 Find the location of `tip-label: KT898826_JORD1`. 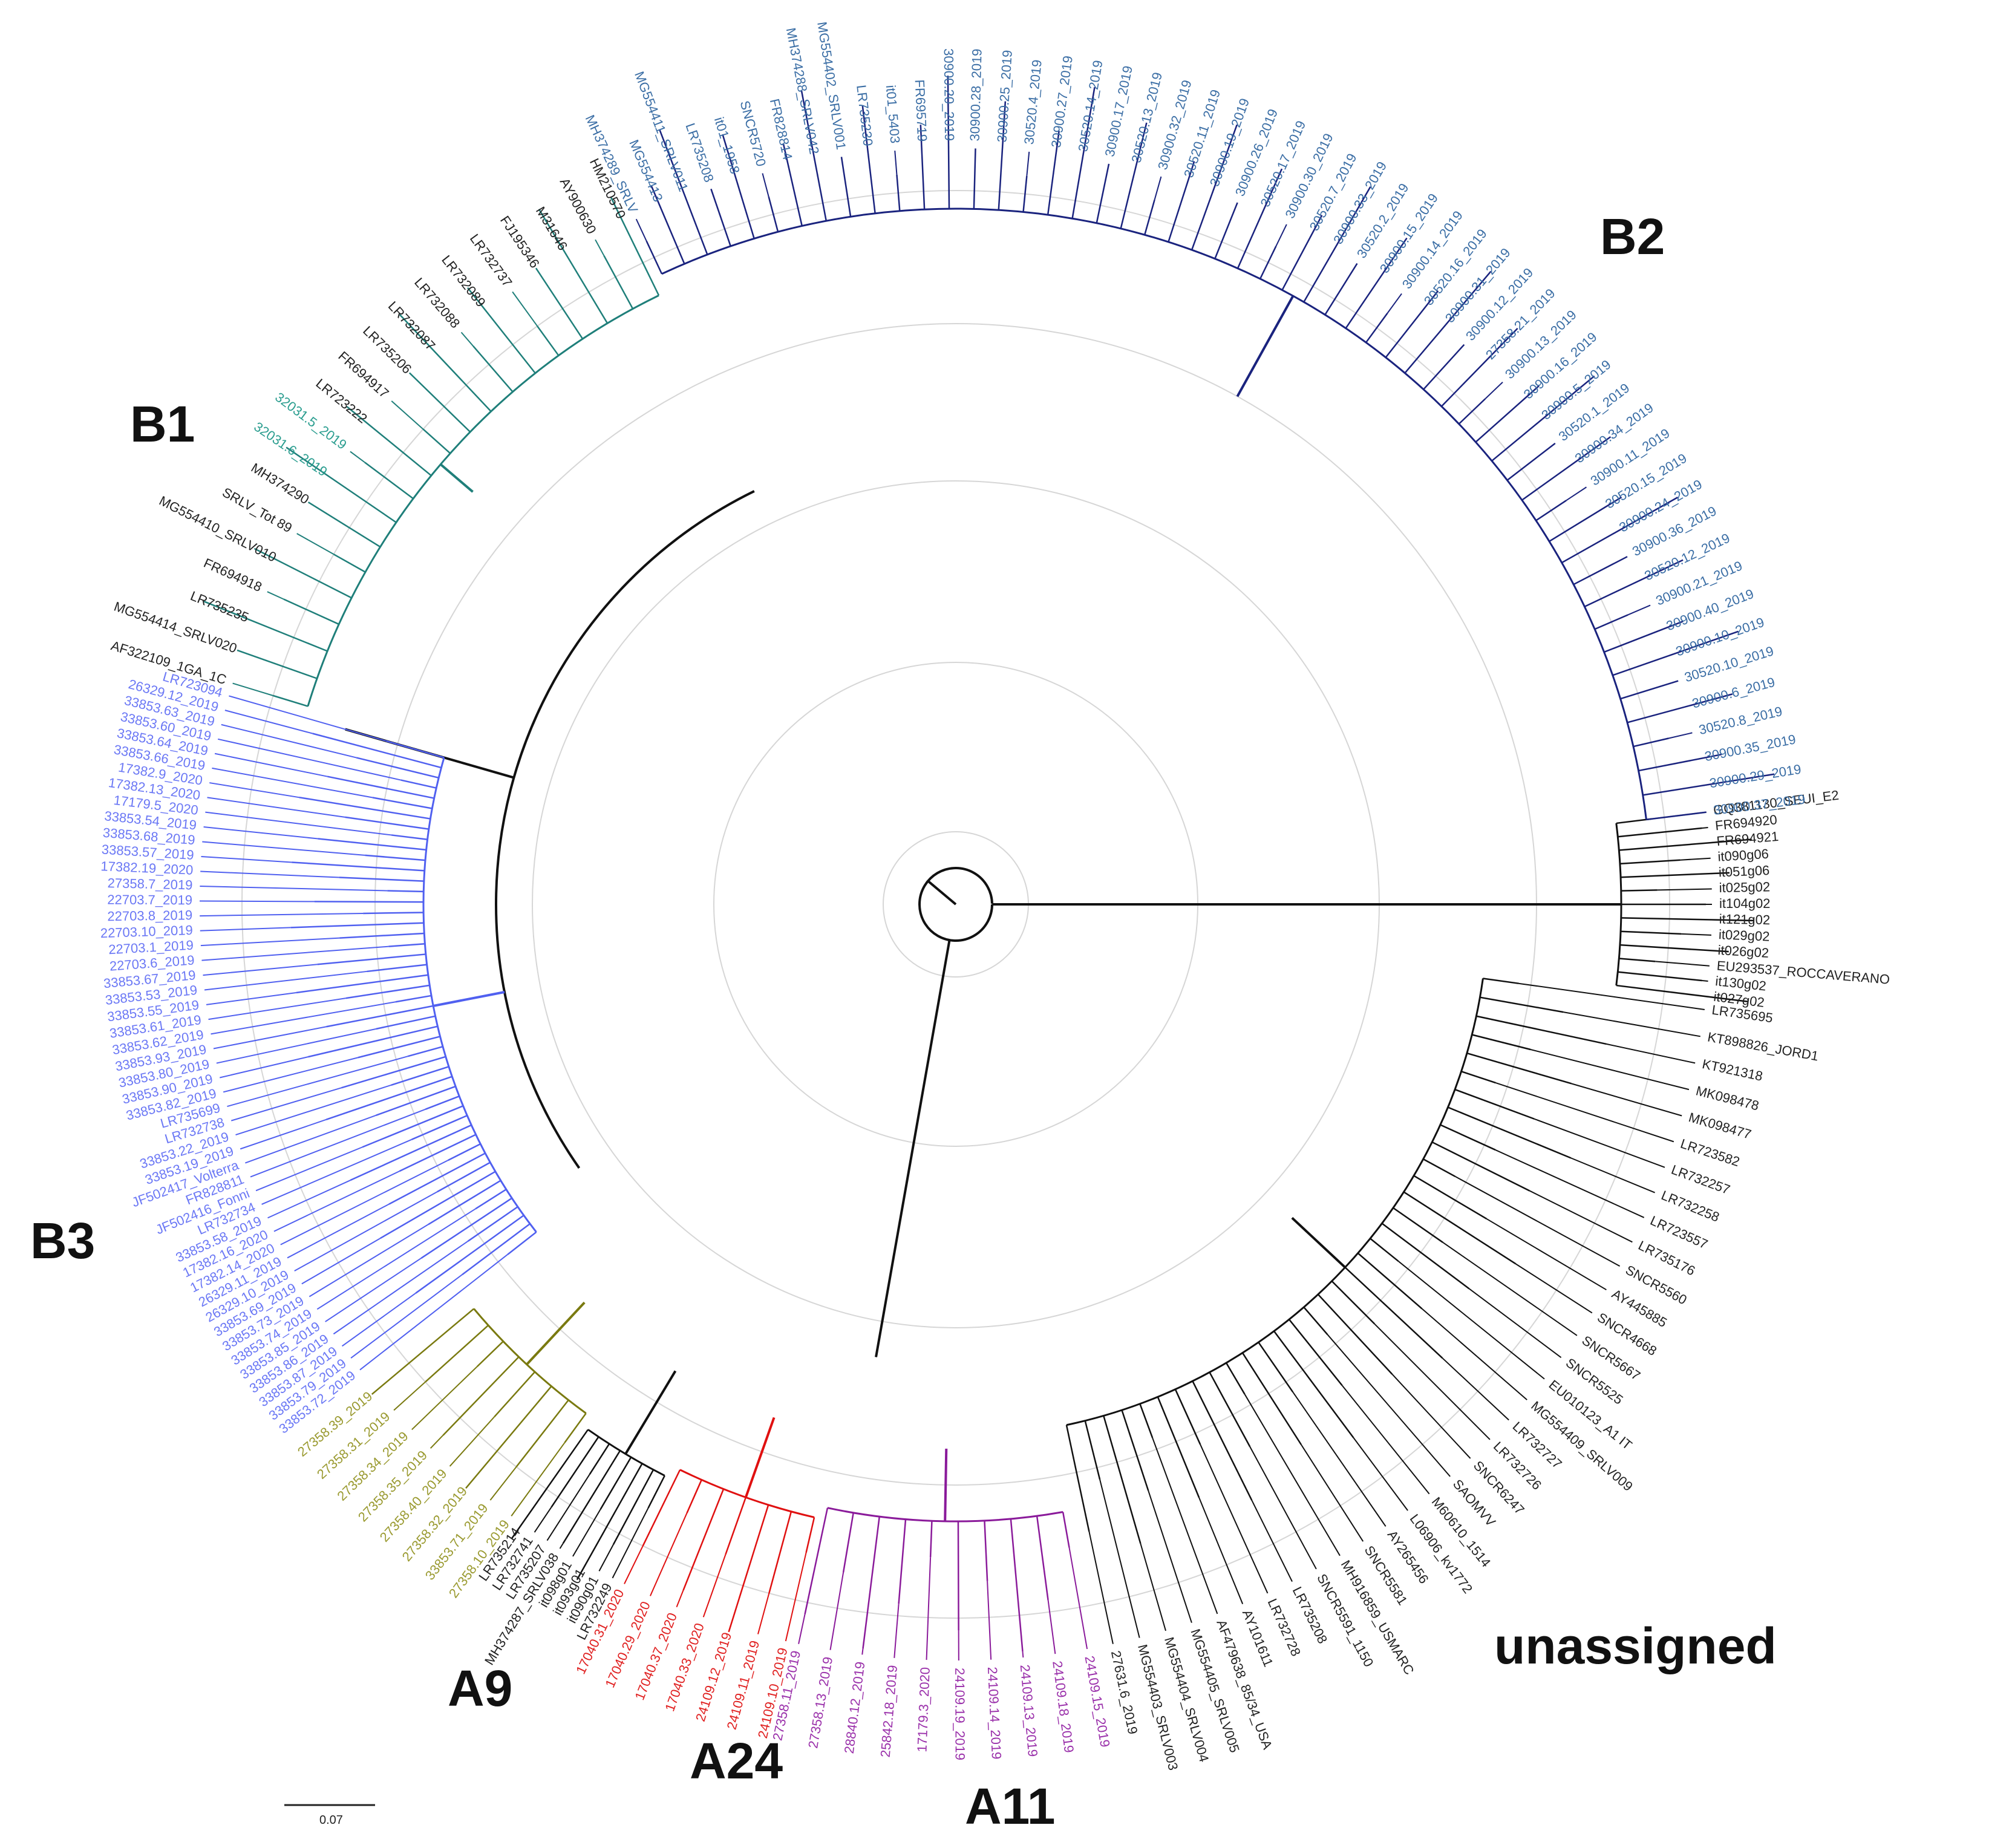

tip-label: KT898826_JORD1 is located at coordinates (1763, 1046).